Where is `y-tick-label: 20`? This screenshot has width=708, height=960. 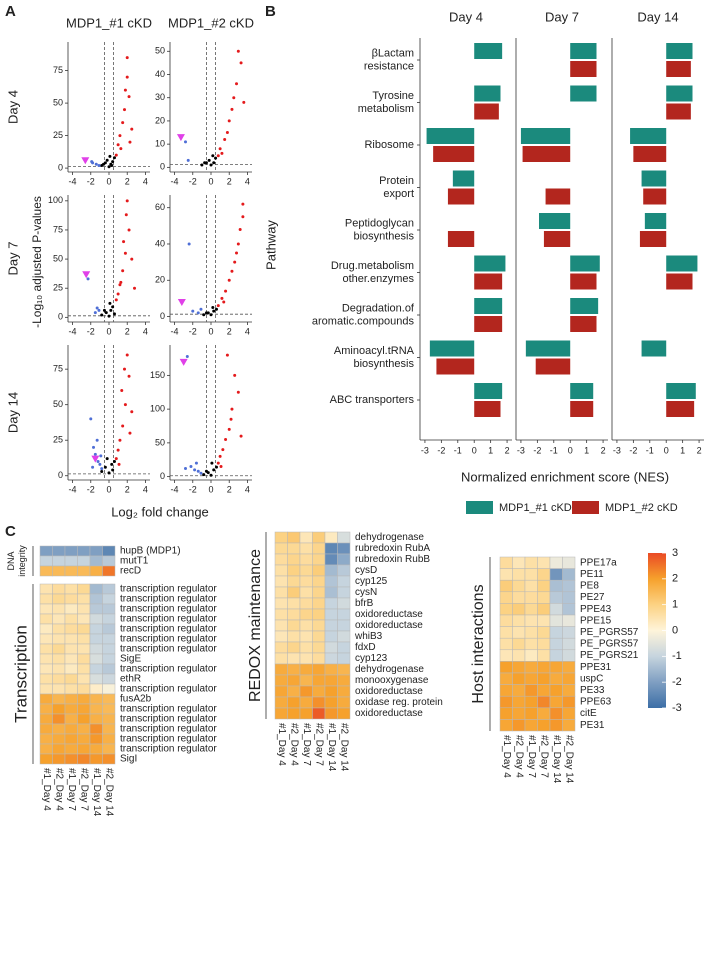 y-tick-label: 20 is located at coordinates (160, 280).